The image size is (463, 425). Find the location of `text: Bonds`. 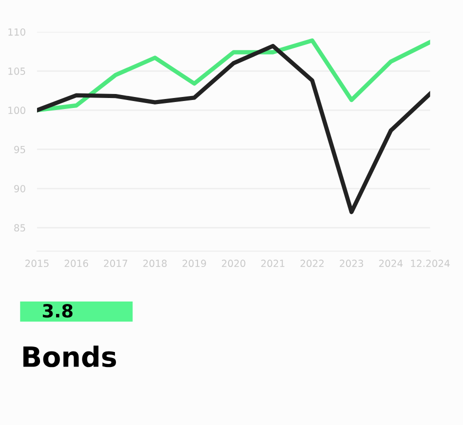

text: Bonds is located at coordinates (69, 357).